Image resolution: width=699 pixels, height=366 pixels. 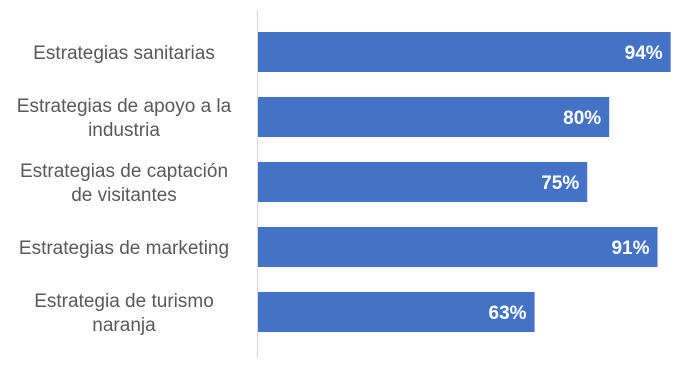 What do you see at coordinates (124, 106) in the screenshot?
I see `category-label-line: Estrategias de apoyo a la` at bounding box center [124, 106].